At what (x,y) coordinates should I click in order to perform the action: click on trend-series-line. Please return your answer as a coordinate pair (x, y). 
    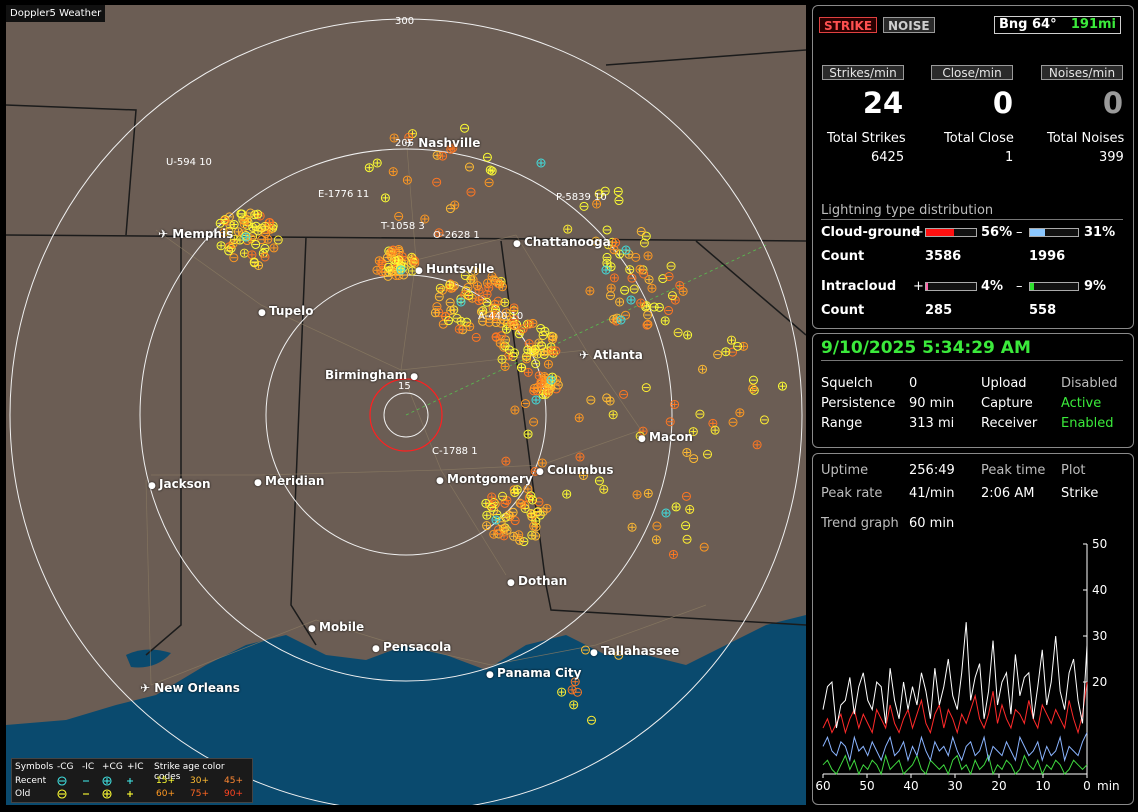
    Looking at the image, I should click on (955, 708).